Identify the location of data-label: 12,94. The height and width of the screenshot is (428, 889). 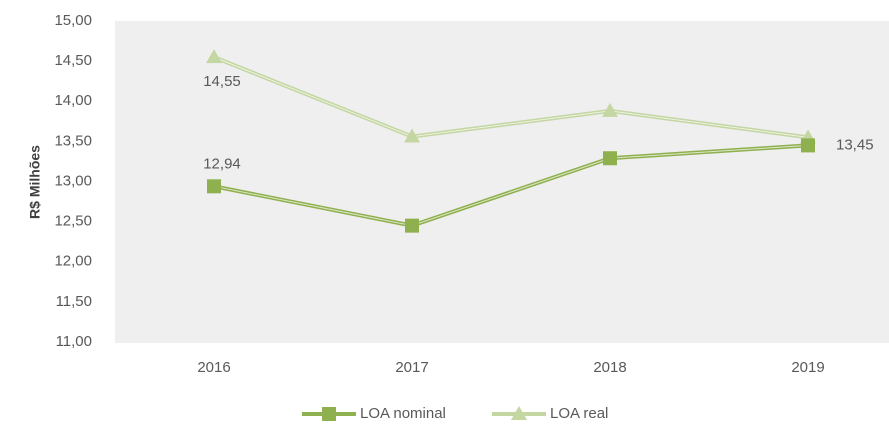
(222, 163).